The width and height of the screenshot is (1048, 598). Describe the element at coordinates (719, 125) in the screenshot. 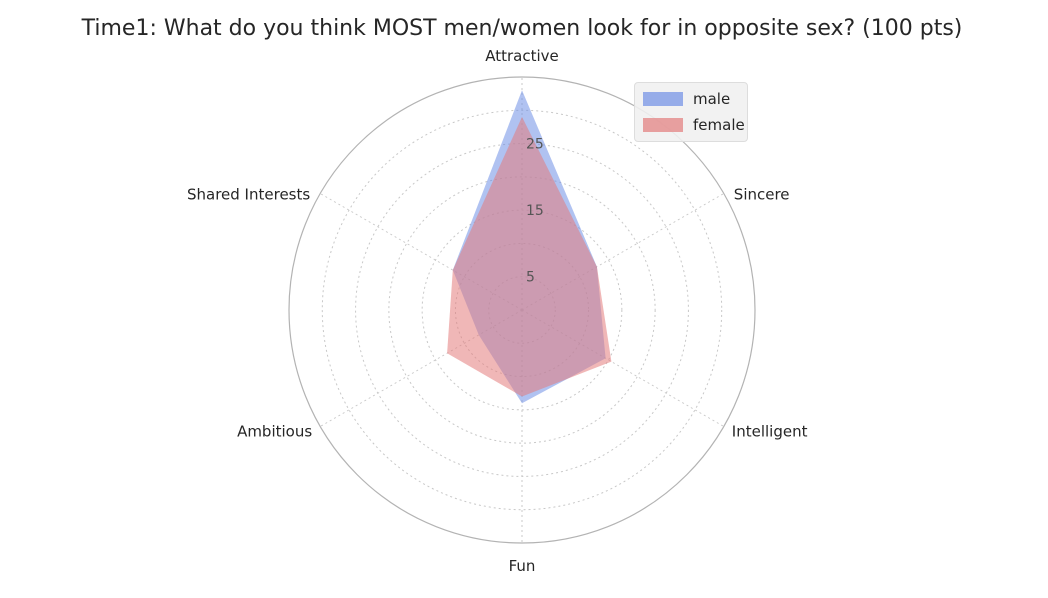

I see `legend-label-female: female` at that location.